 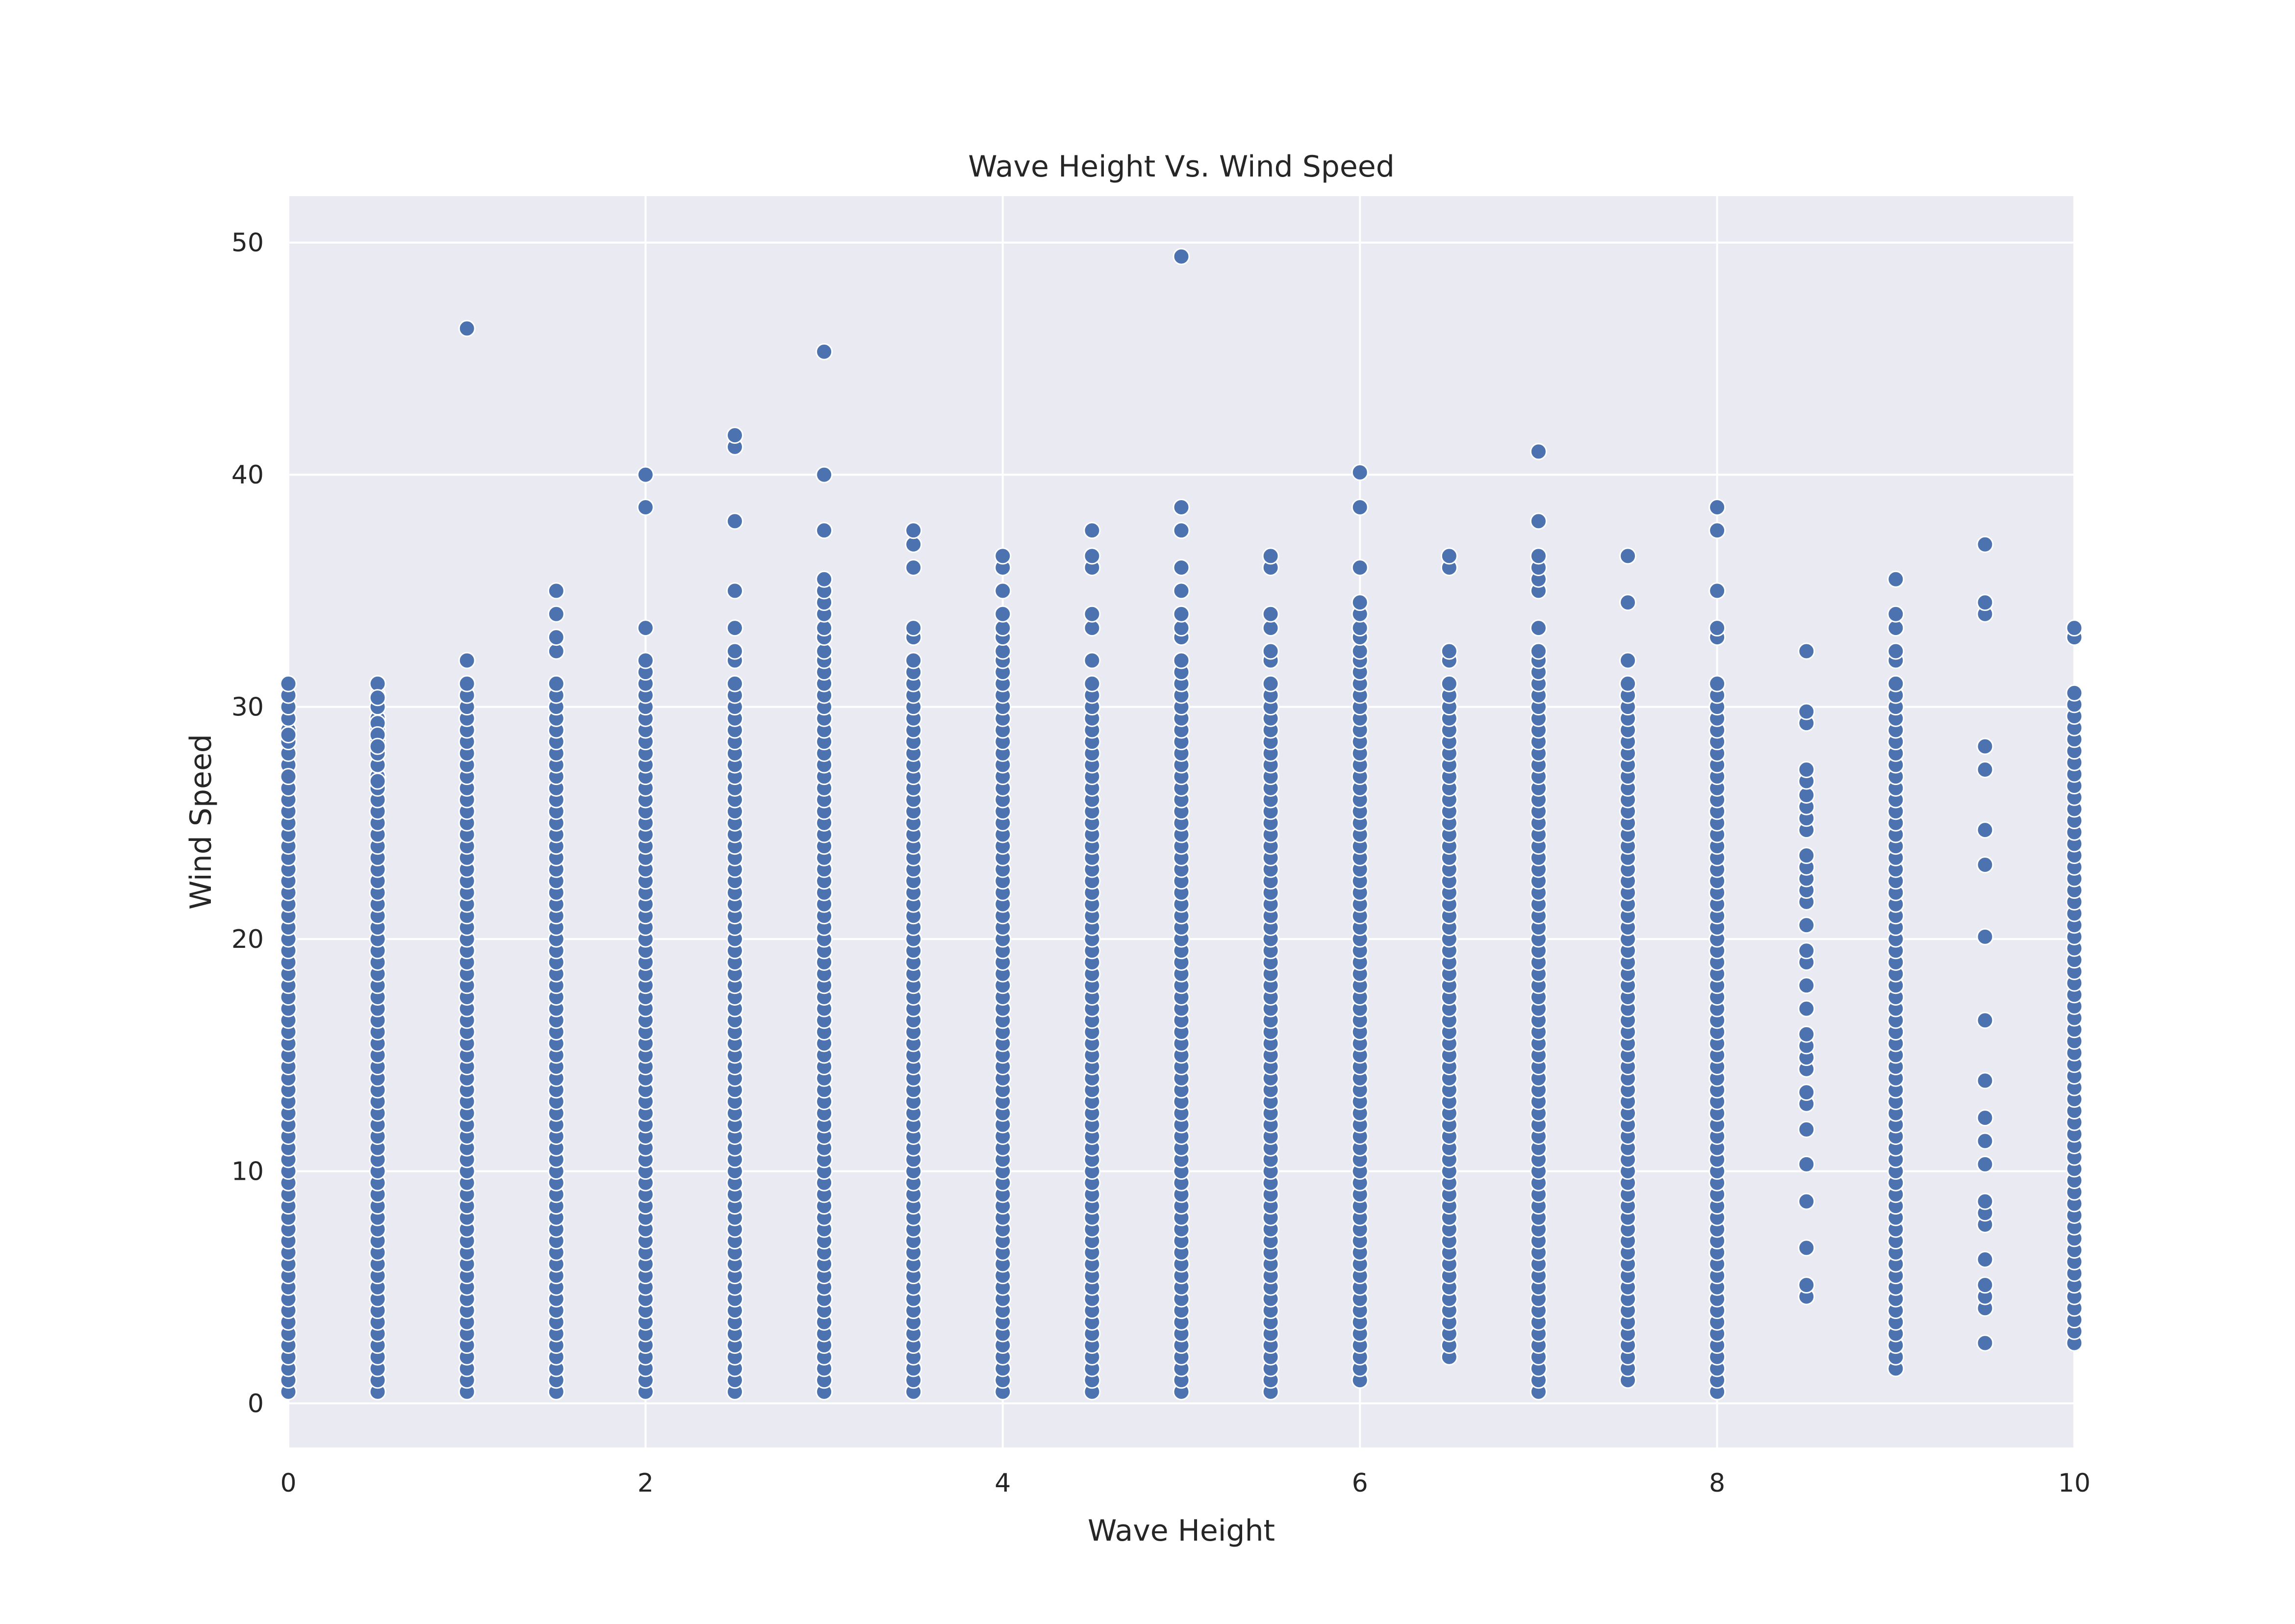 I want to click on x-tick-label: 6, so click(x=1360, y=1483).